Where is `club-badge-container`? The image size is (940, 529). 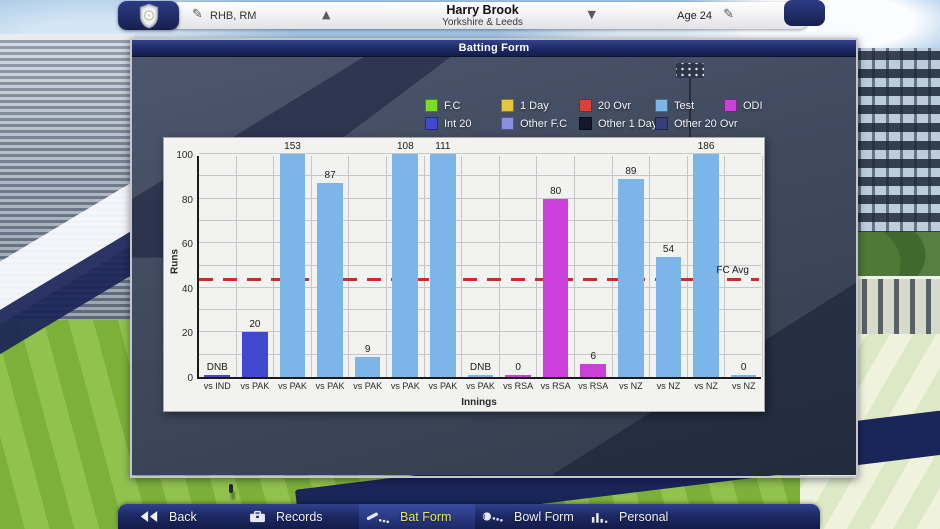 club-badge-container is located at coordinates (148, 15).